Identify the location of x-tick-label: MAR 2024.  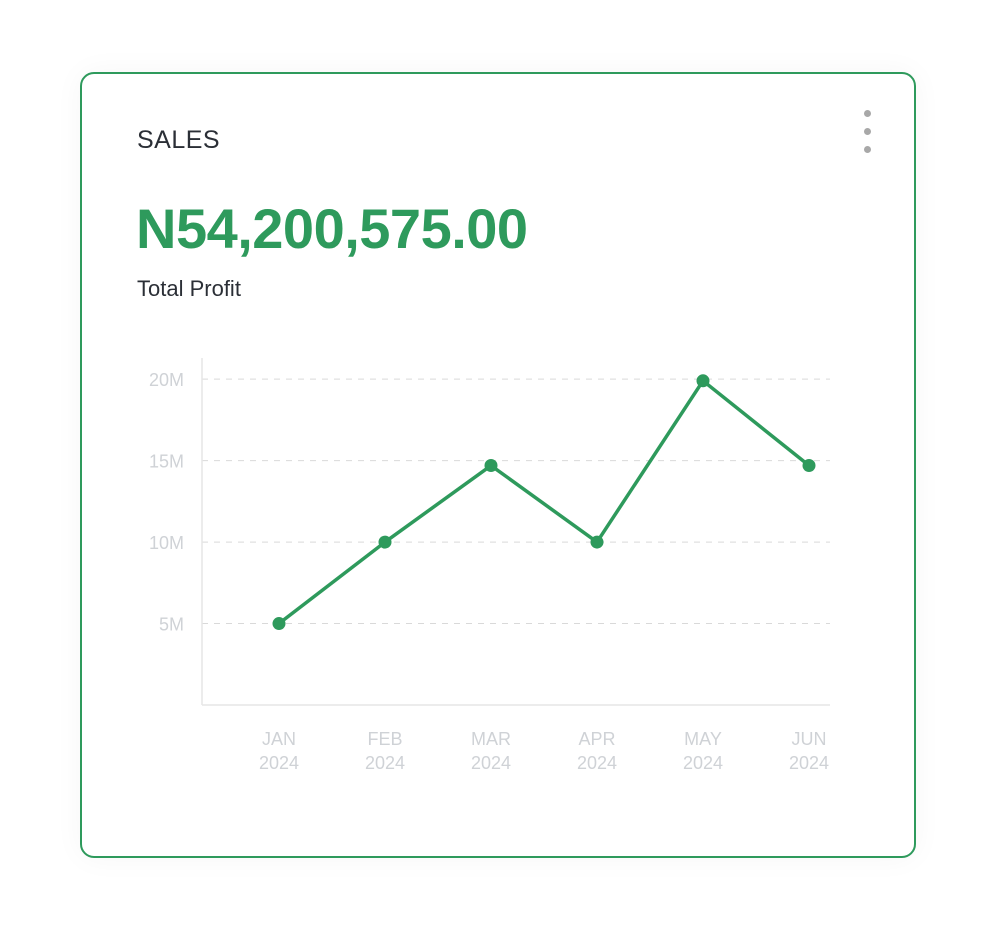
(491, 751).